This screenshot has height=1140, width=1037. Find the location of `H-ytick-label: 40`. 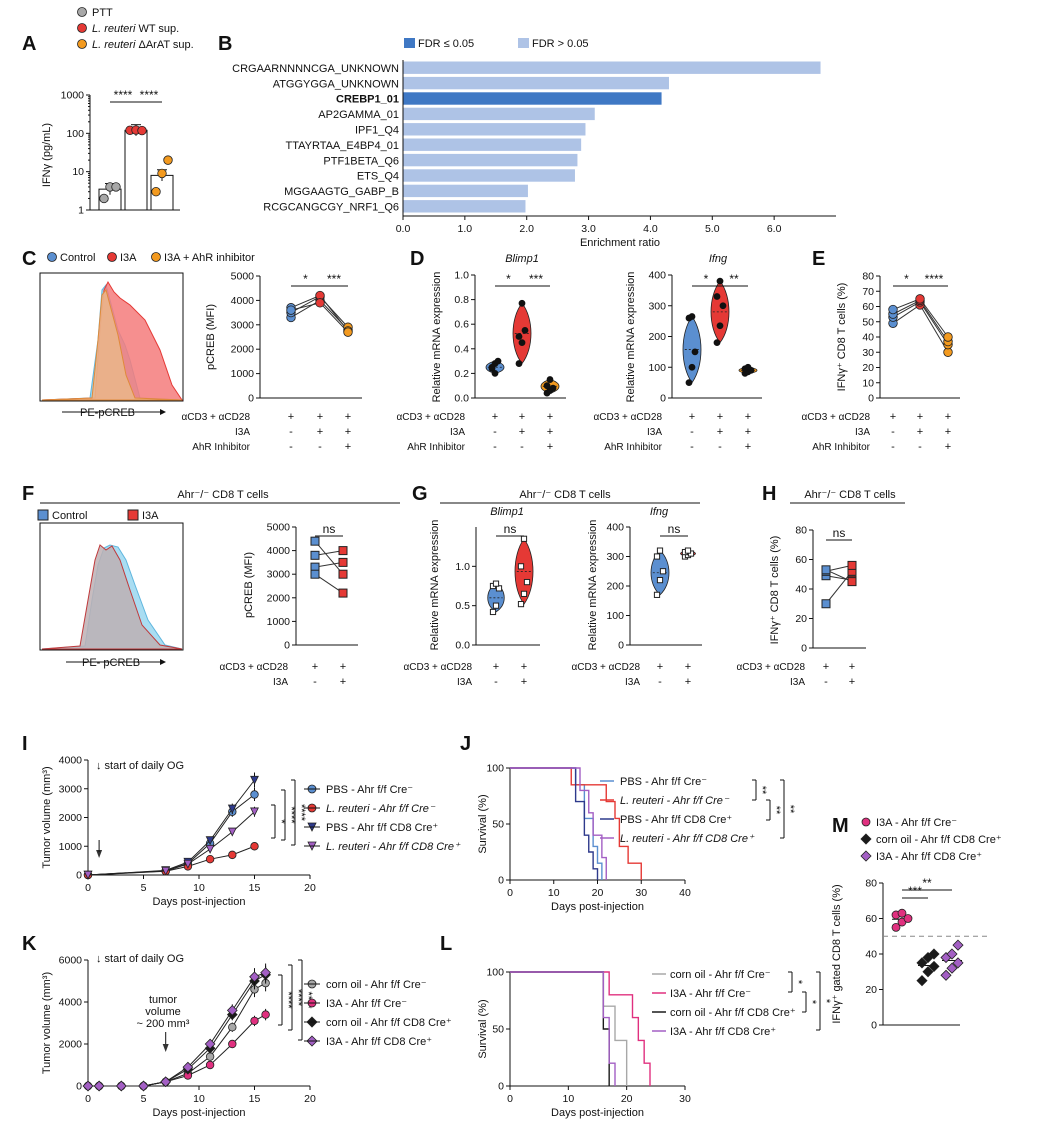

H-ytick-label: 40 is located at coordinates (801, 590).